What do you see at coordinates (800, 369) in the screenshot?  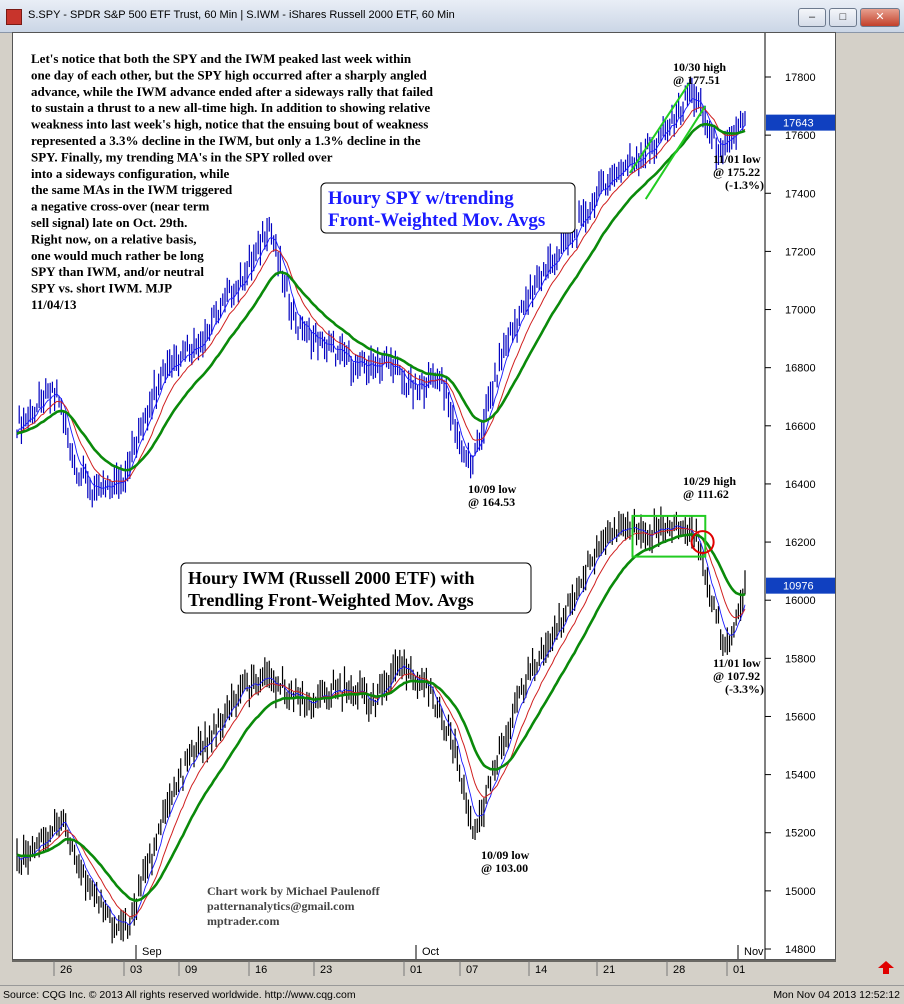 I see `y-tick-label: 16800` at bounding box center [800, 369].